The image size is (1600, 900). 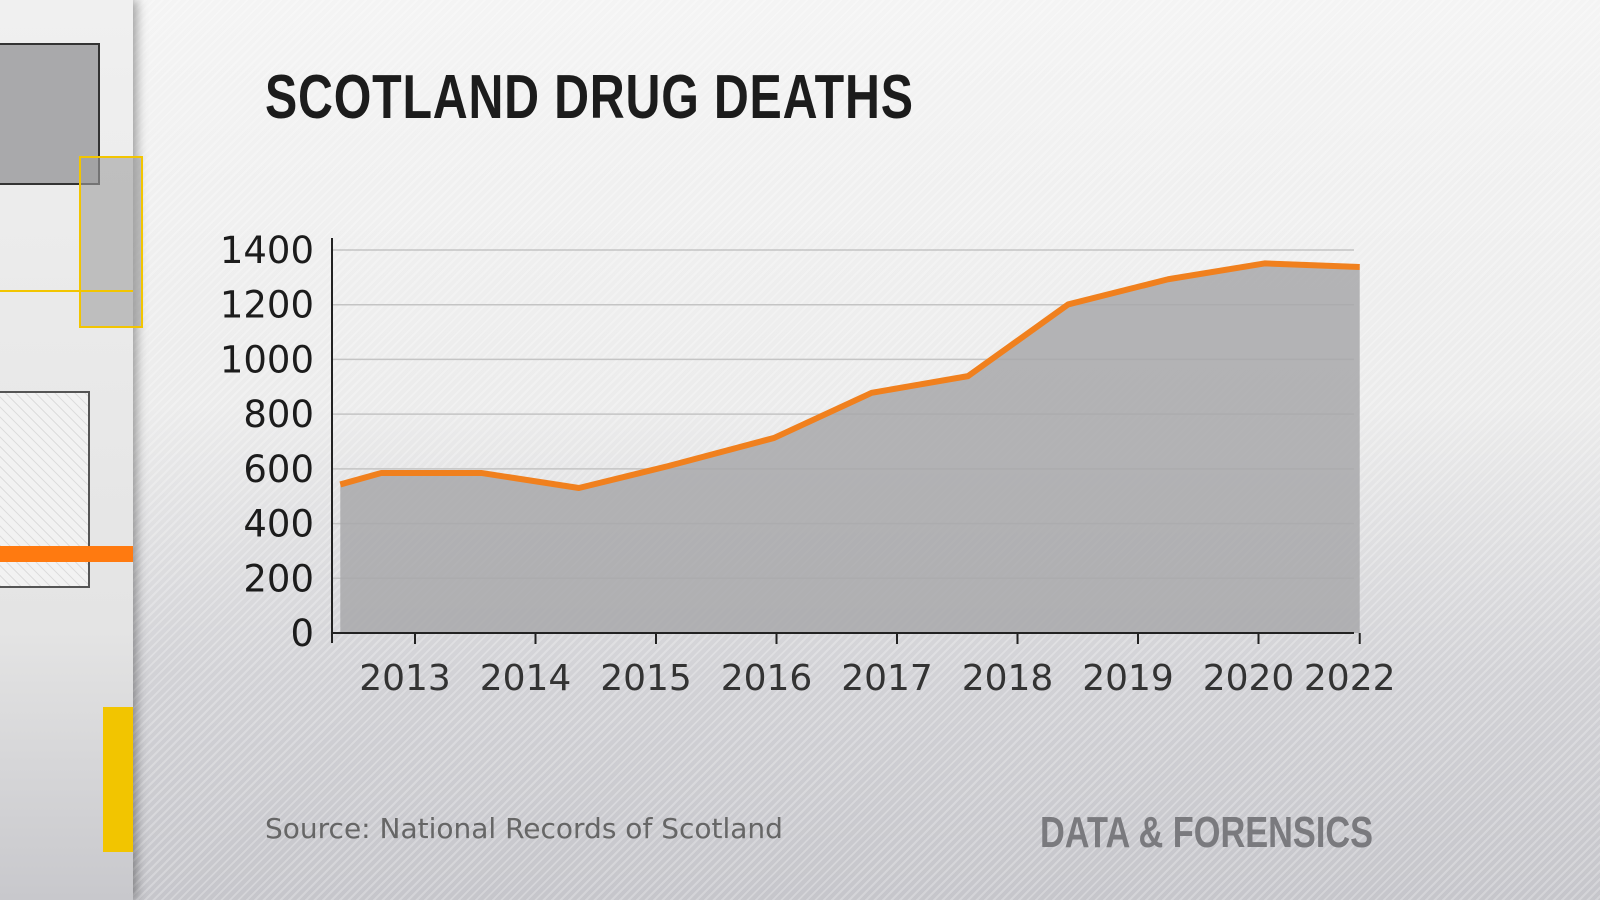 I want to click on side-panel, so click(x=71, y=450).